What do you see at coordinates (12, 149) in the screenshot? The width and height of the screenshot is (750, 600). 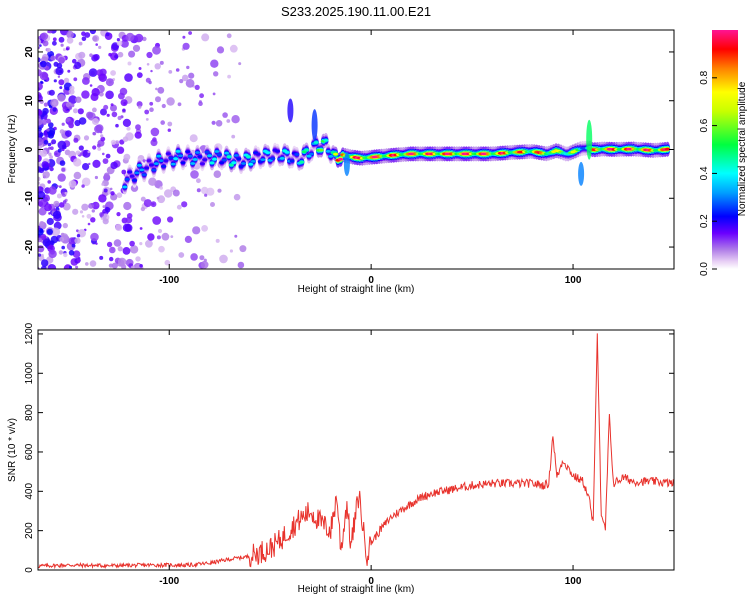 I see `spectrogram-y-axis-label: Frequency (Hz)` at bounding box center [12, 149].